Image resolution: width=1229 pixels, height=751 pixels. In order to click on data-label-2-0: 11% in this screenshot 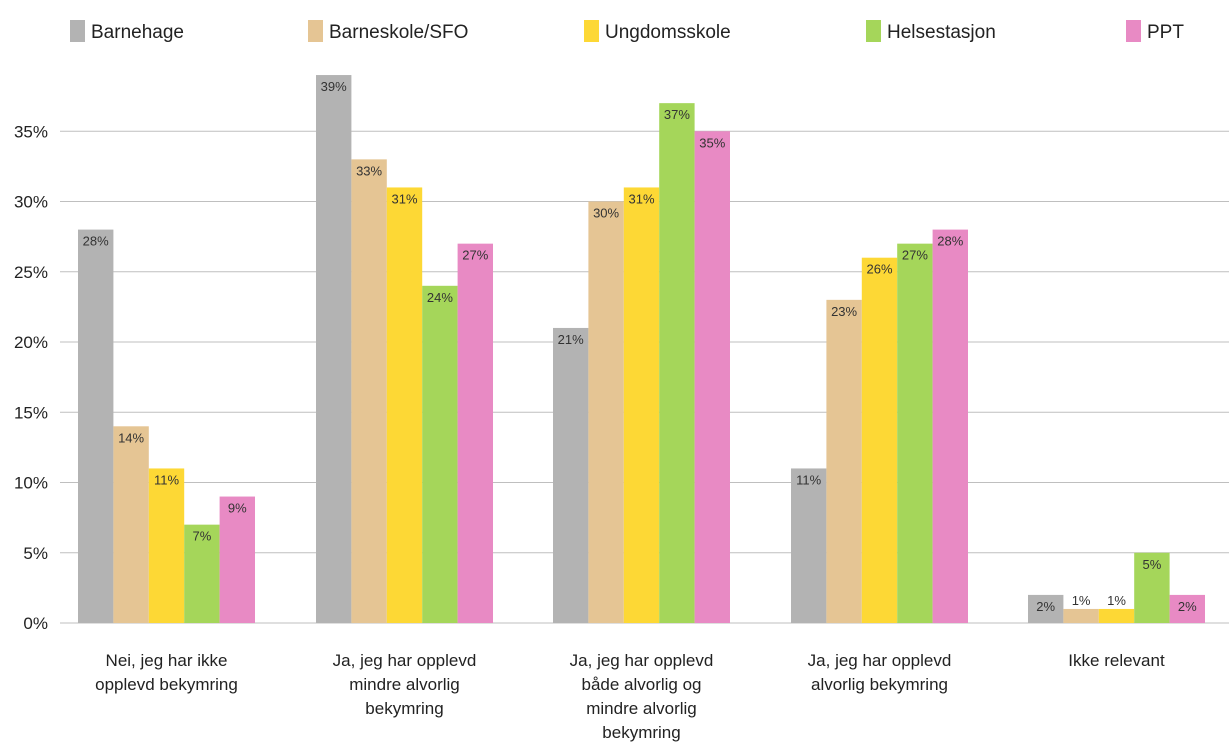, I will do `click(166, 479)`.